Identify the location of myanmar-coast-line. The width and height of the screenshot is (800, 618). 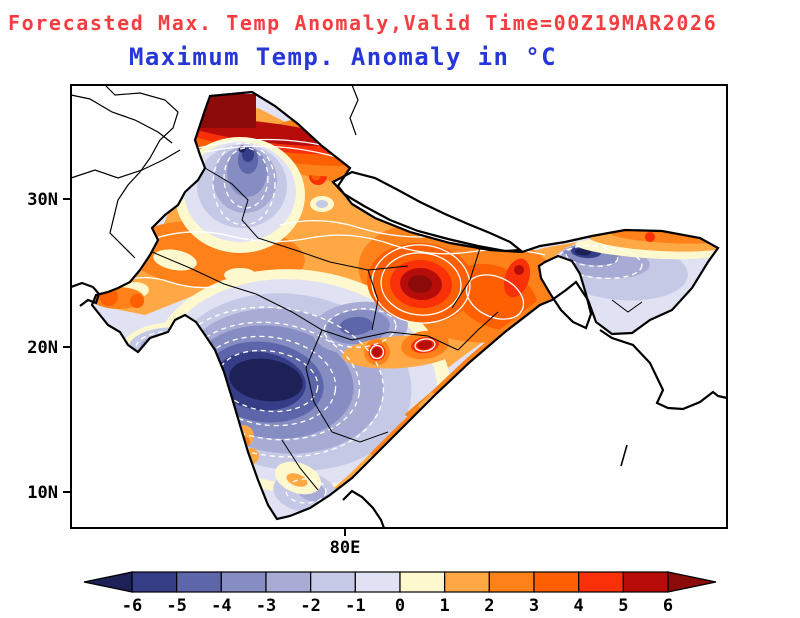
(663, 370).